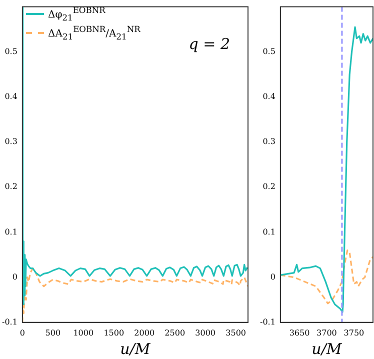  Describe the element at coordinates (205, 333) in the screenshot. I see `x-tick-label: 3000` at that location.